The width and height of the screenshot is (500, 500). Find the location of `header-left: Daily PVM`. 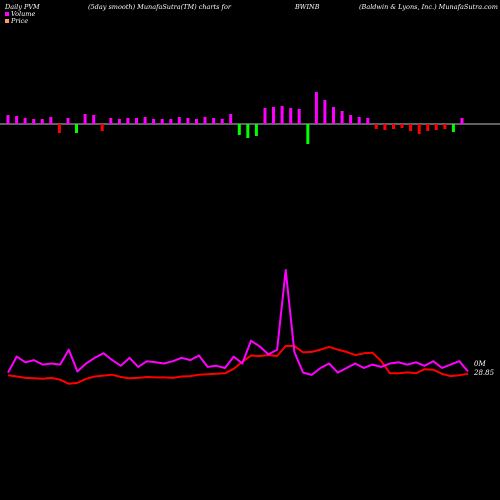

header-left: Daily PVM is located at coordinates (22, 7).